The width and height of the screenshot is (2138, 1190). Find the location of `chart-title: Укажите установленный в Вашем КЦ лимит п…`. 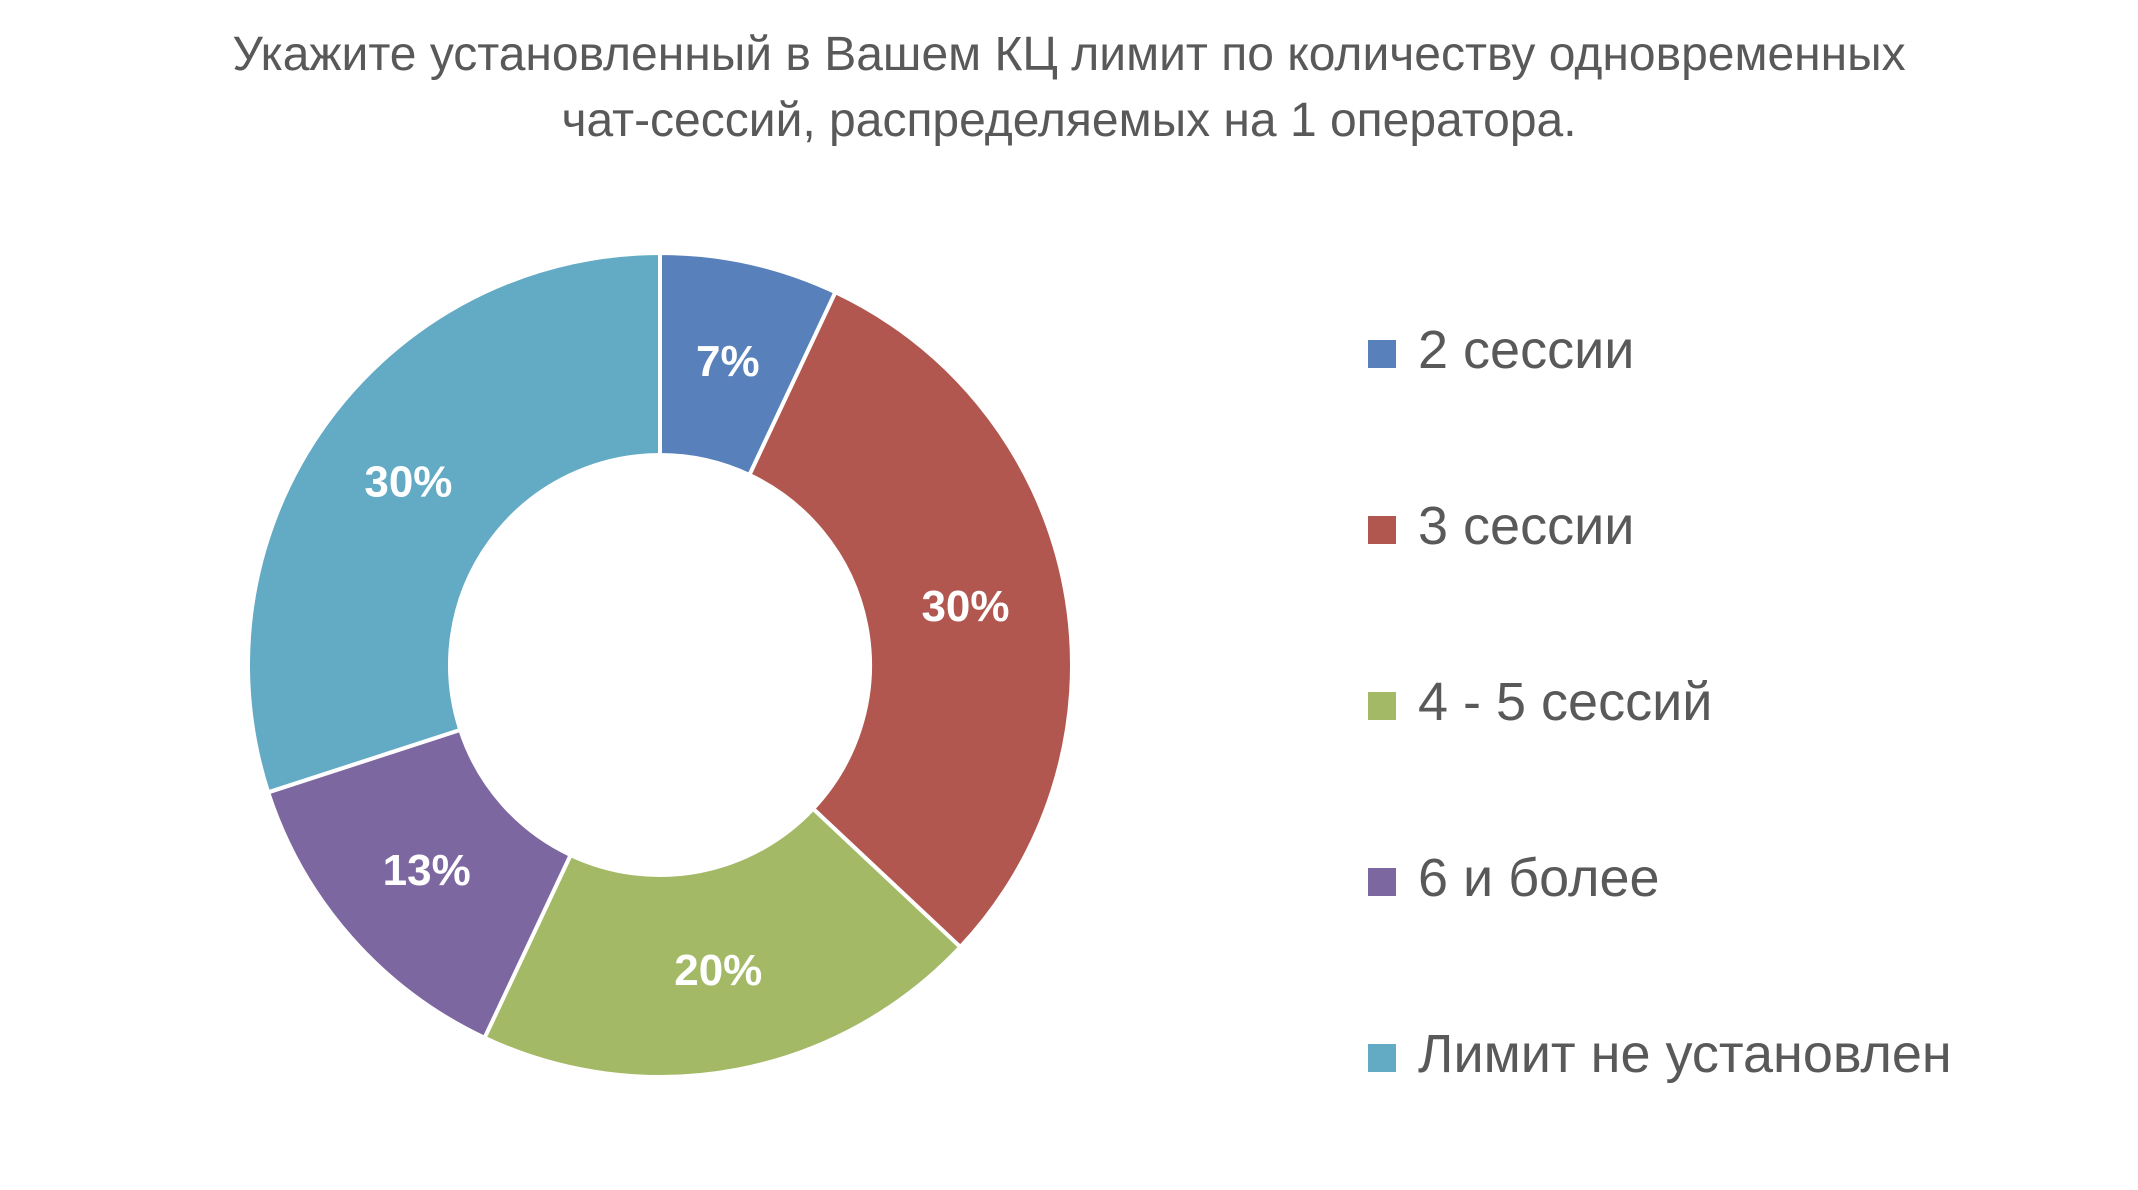

chart-title: Укажите установленный в Вашем КЦ лимит п… is located at coordinates (1069, 88).